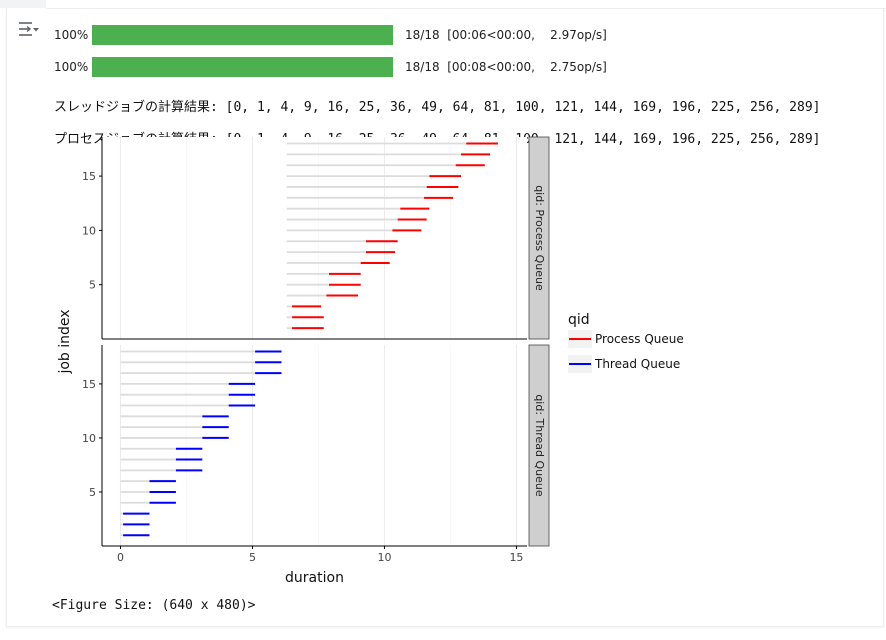 Image resolution: width=886 pixels, height=640 pixels. I want to click on legend-label: Thread Queue, so click(637, 364).